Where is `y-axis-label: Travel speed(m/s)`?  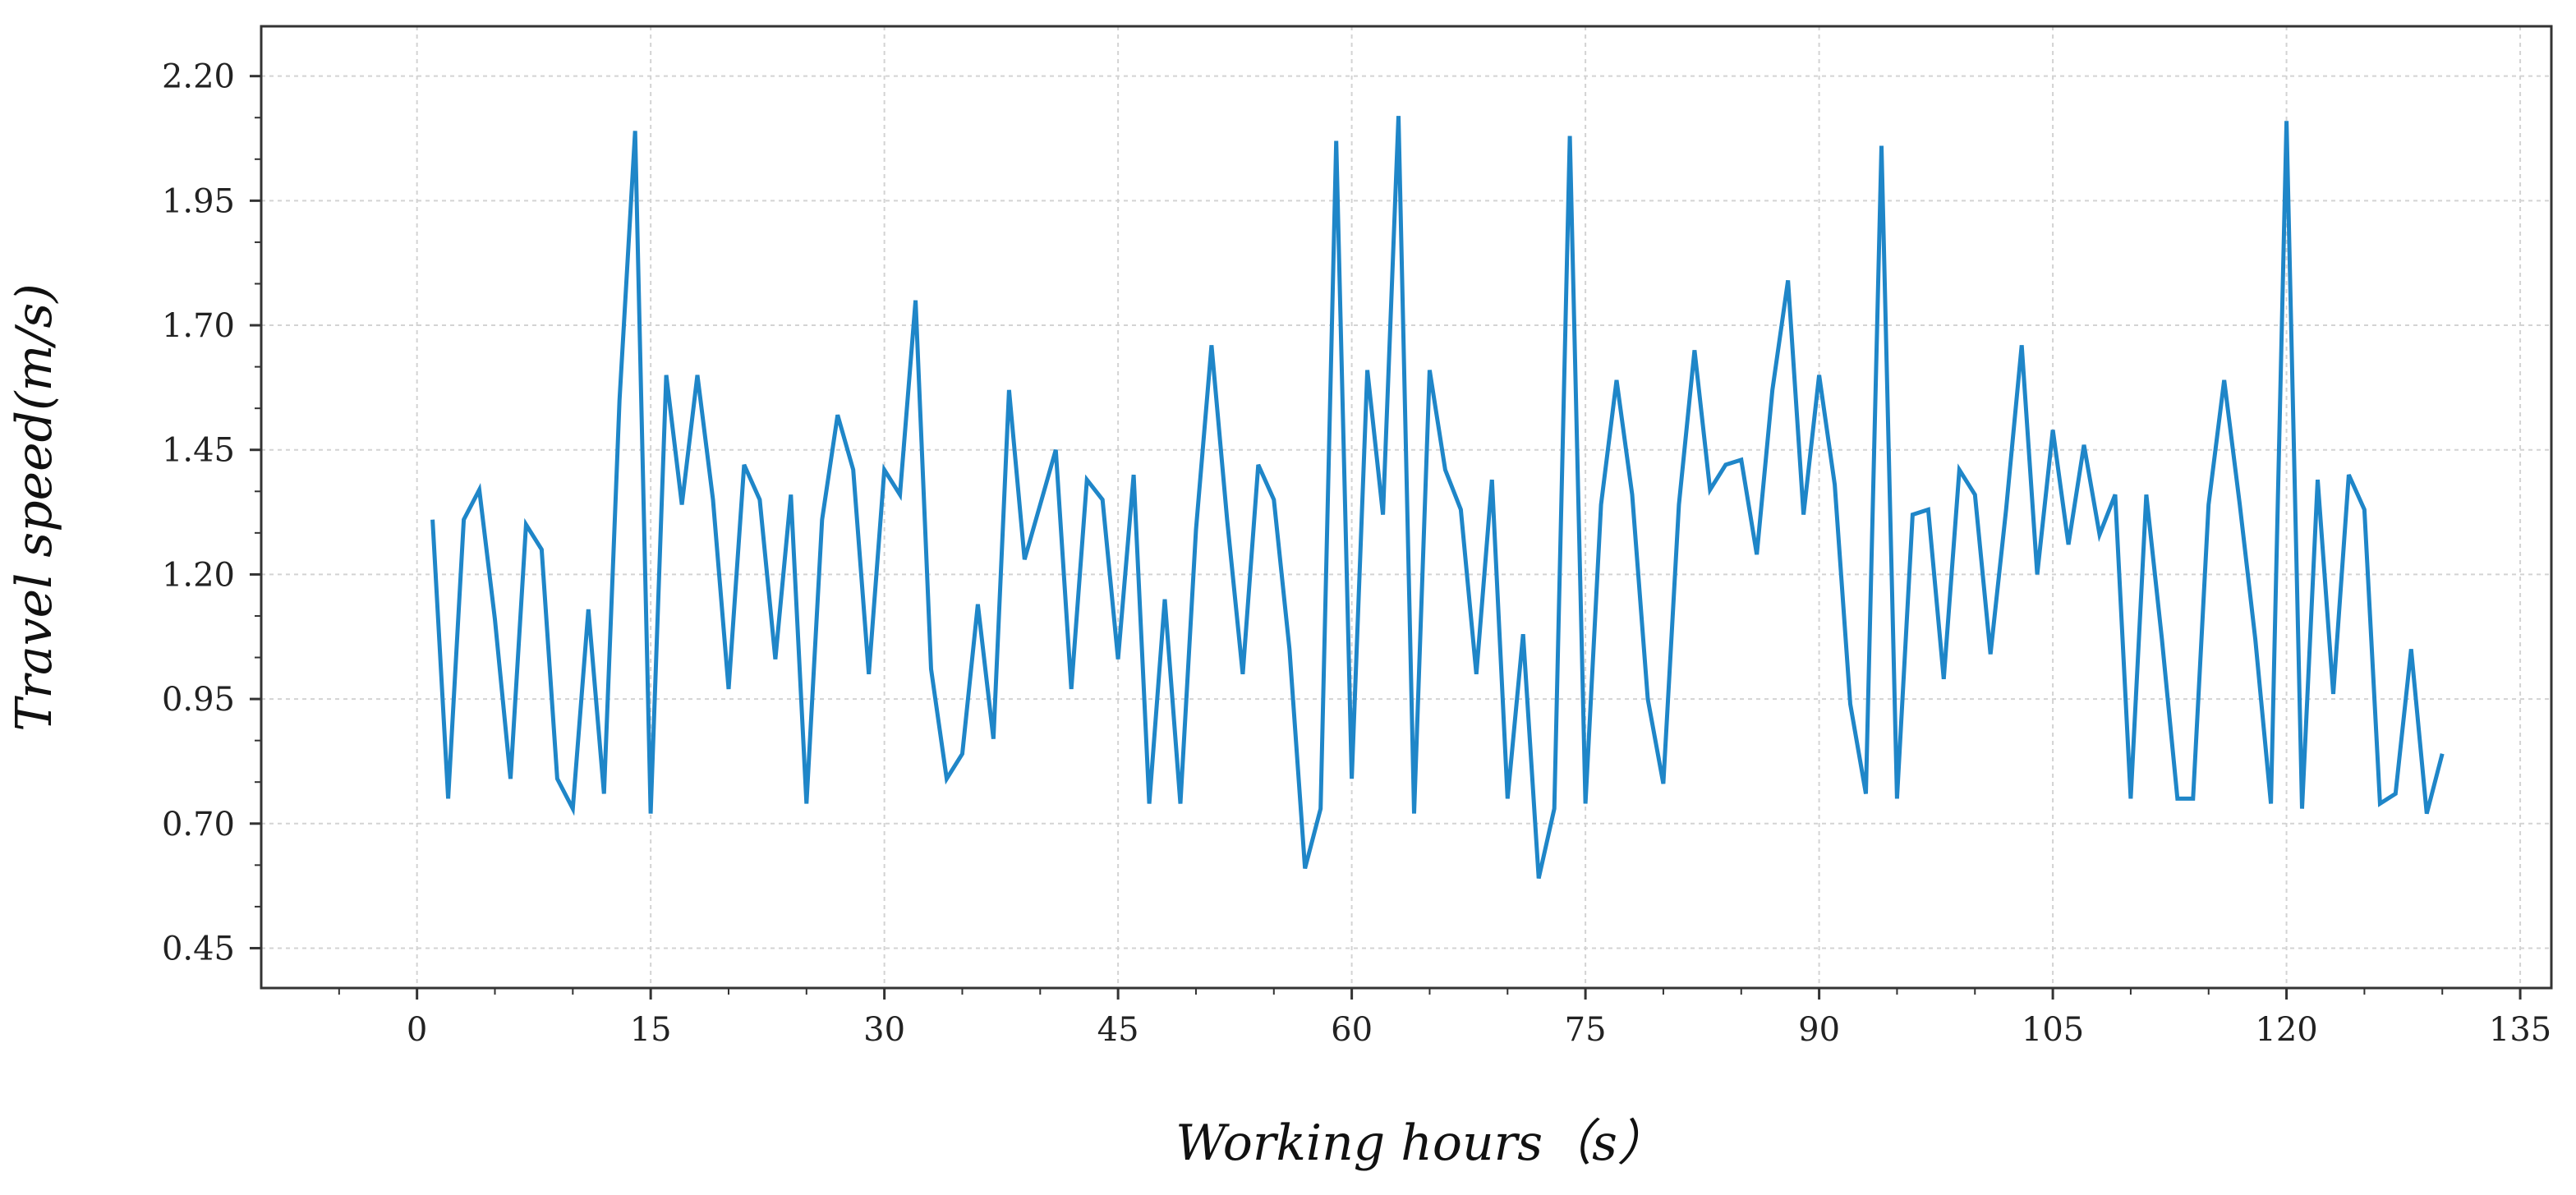
y-axis-label: Travel speed(m/s) is located at coordinates (34, 507).